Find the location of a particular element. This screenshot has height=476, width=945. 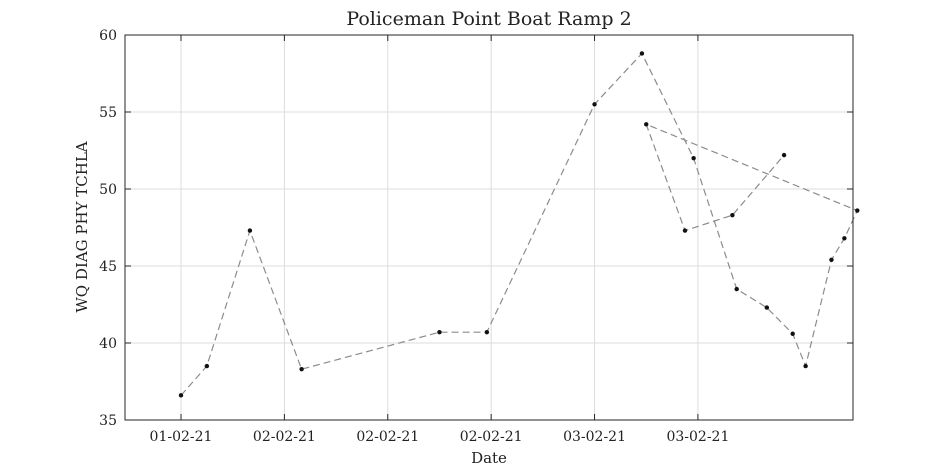

y-tick-label: 45 is located at coordinates (108, 267).